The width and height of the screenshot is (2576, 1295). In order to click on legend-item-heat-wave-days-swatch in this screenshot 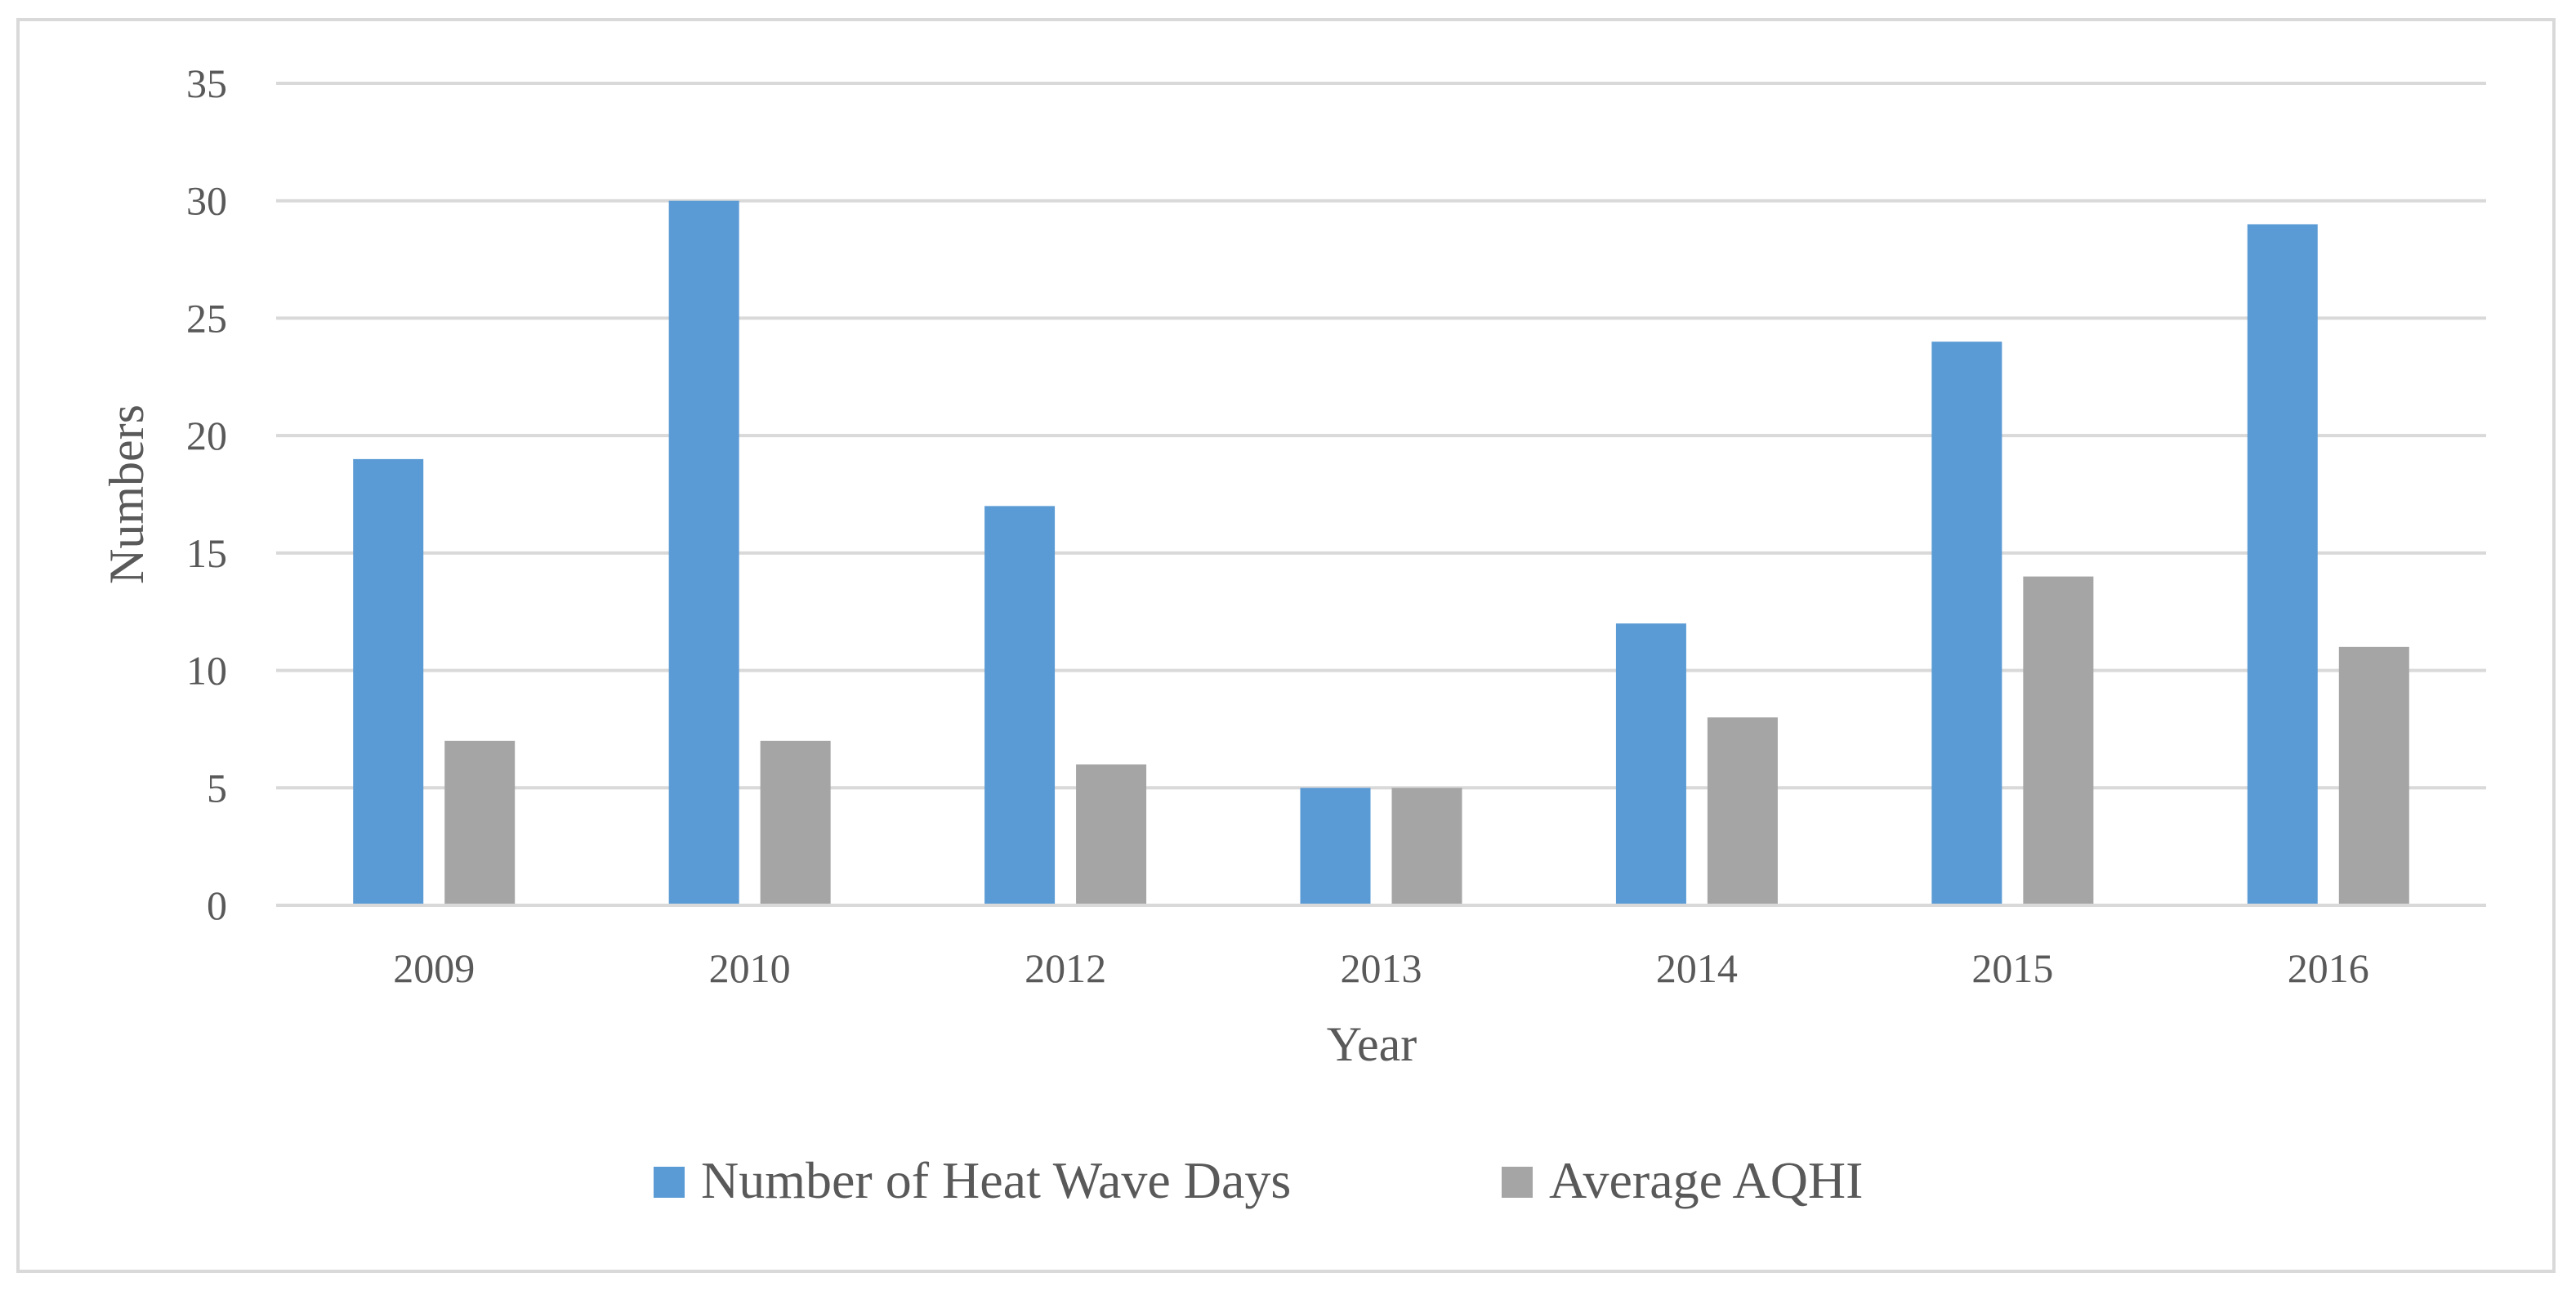, I will do `click(669, 1182)`.